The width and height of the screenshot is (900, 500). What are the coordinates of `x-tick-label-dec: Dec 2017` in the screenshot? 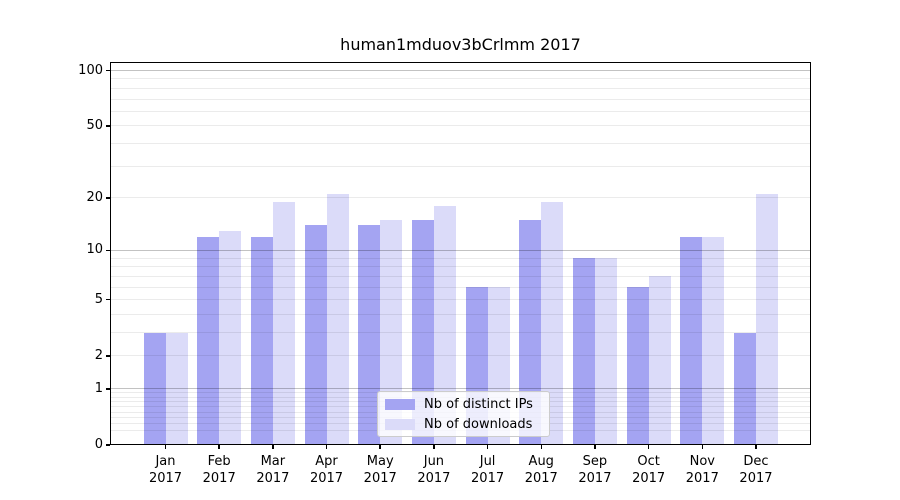 It's located at (756, 470).